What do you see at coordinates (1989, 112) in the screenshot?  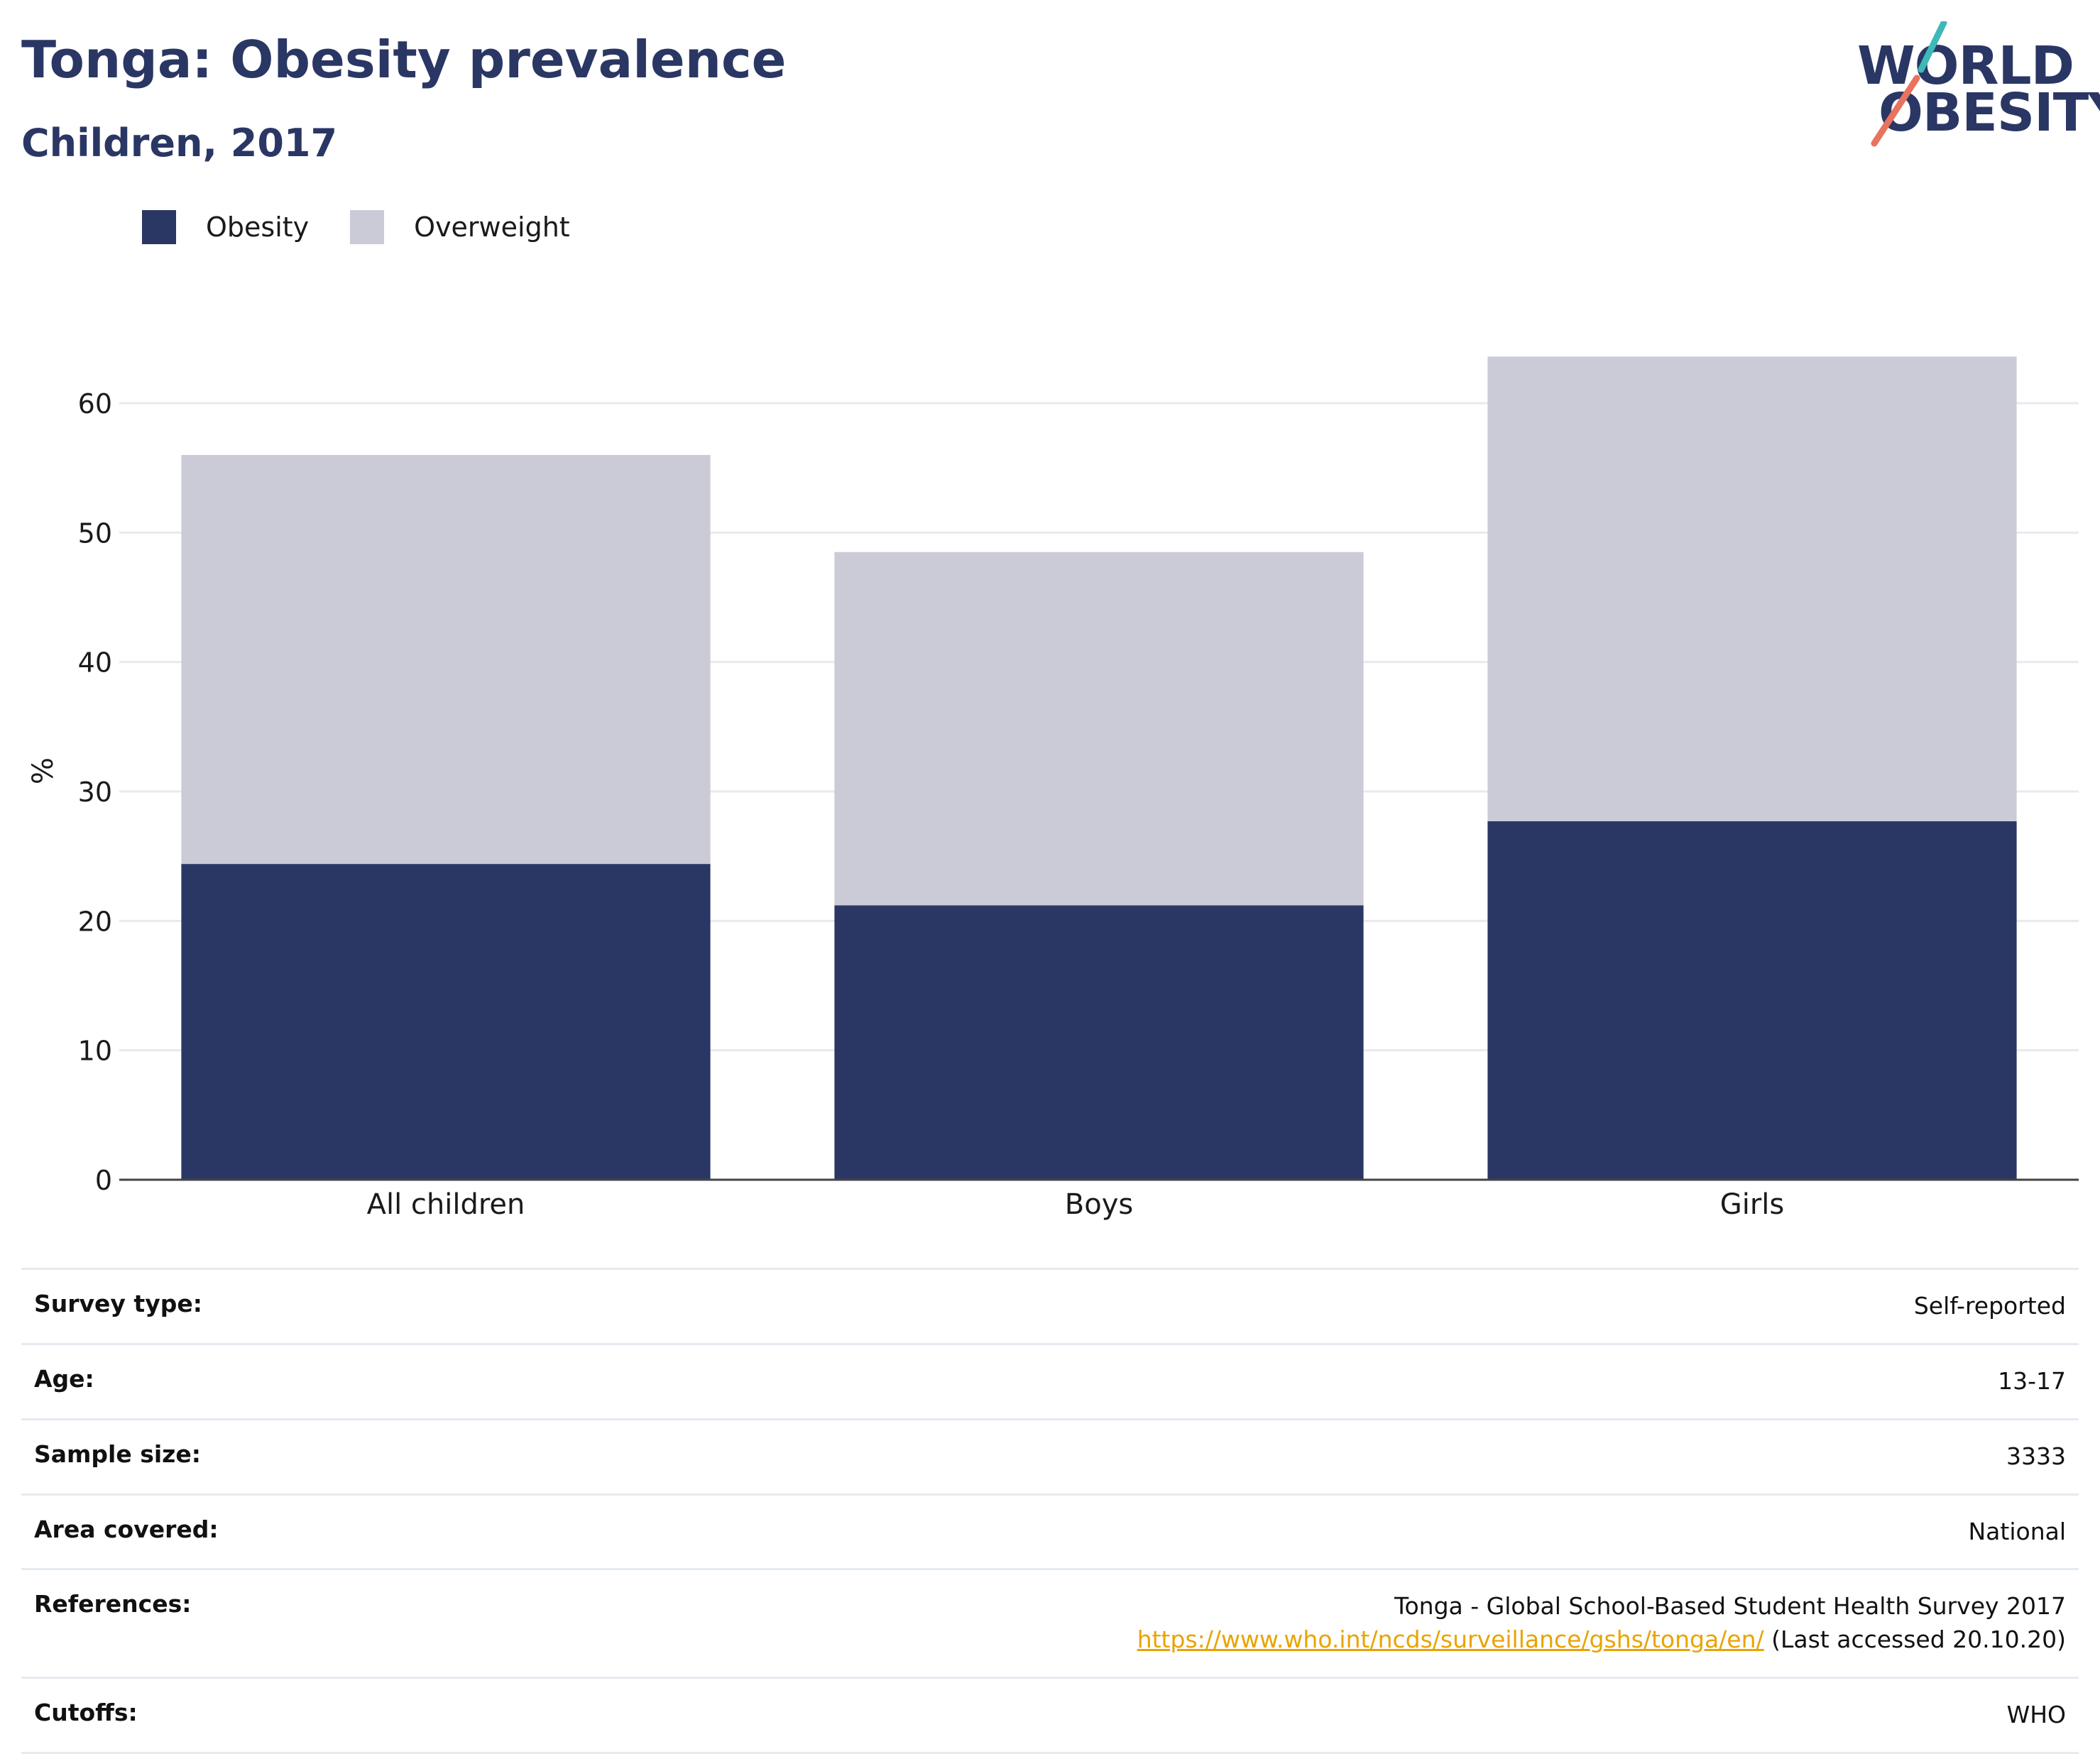 I see `logo-text-line2: OBESITY` at bounding box center [1989, 112].